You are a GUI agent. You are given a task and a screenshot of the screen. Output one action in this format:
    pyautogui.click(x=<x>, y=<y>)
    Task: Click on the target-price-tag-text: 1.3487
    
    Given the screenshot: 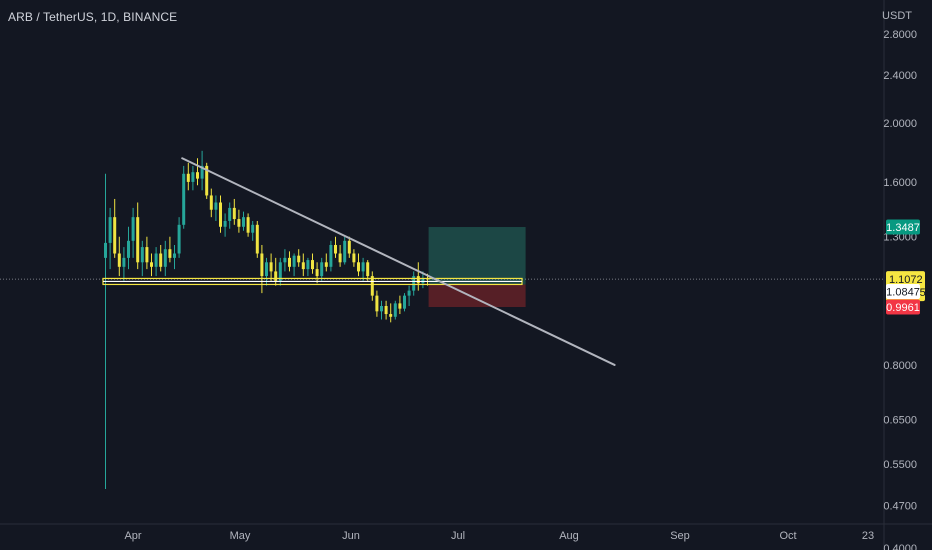 What is the action you would take?
    pyautogui.click(x=903, y=228)
    